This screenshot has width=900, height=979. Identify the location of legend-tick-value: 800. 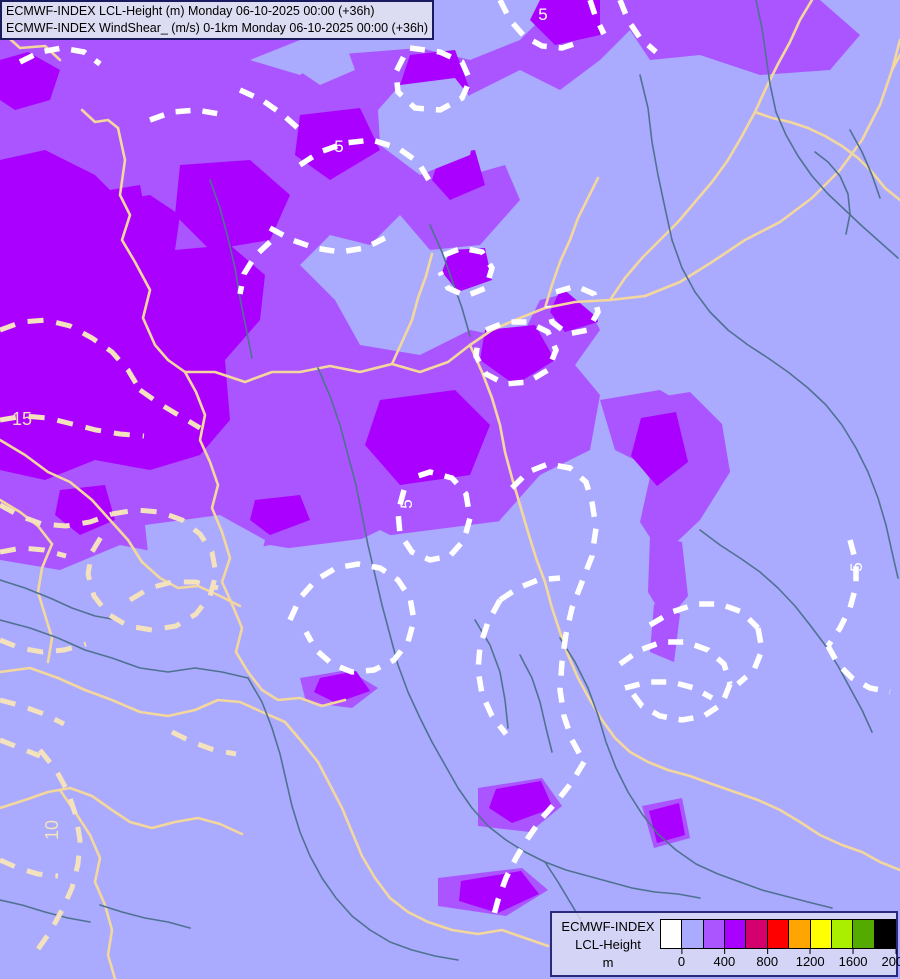
(767, 961).